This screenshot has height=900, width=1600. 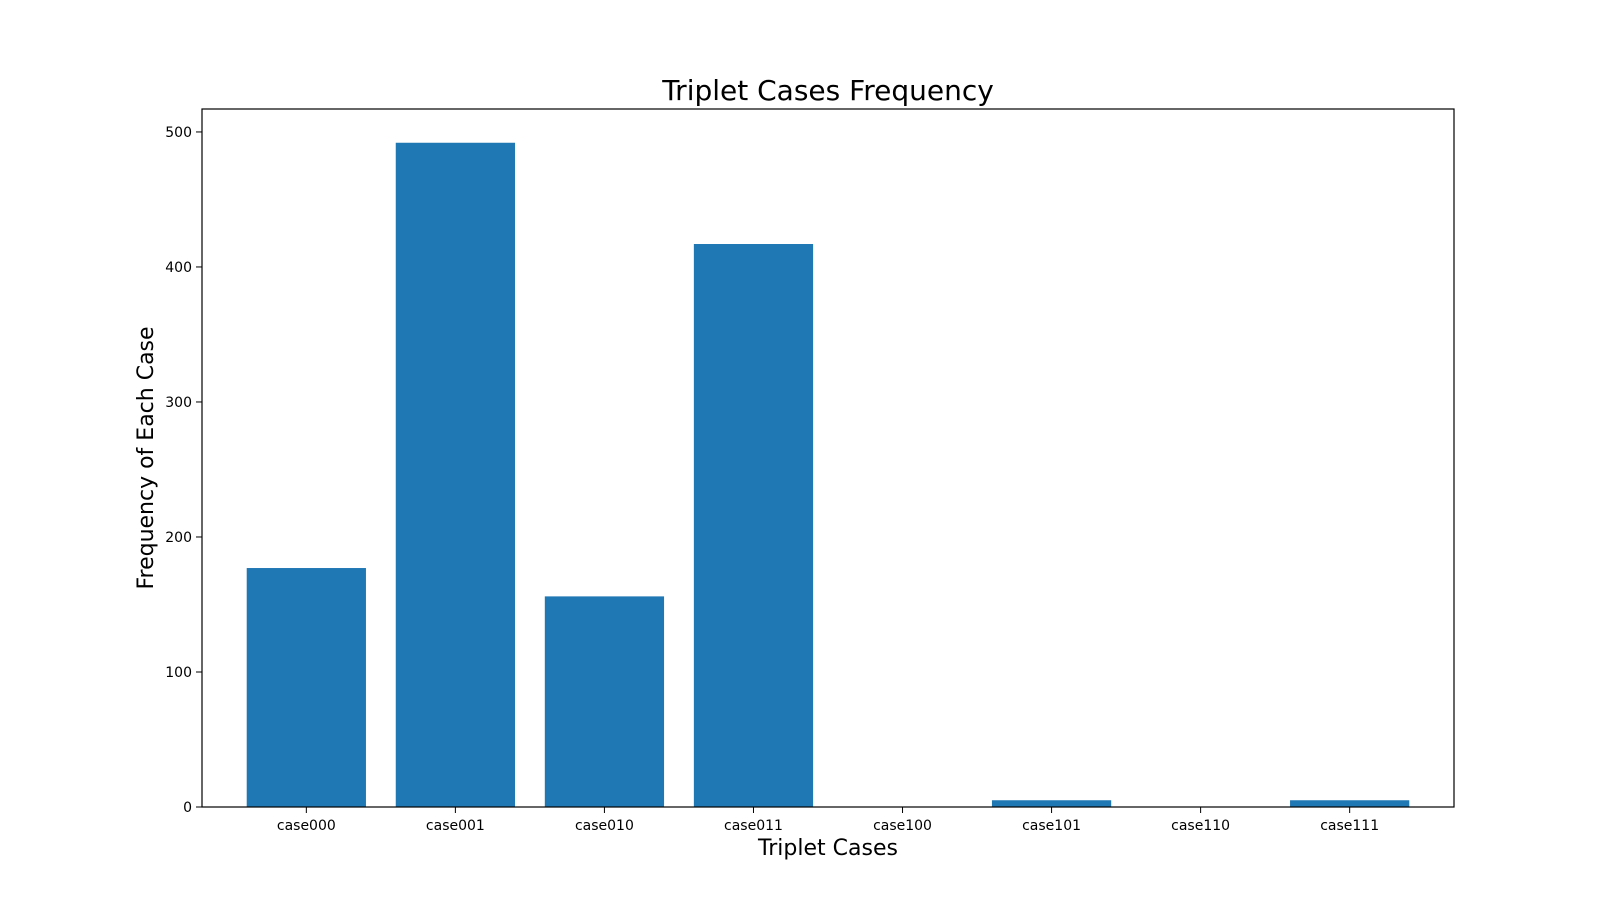 I want to click on bar-case000, so click(x=306, y=687).